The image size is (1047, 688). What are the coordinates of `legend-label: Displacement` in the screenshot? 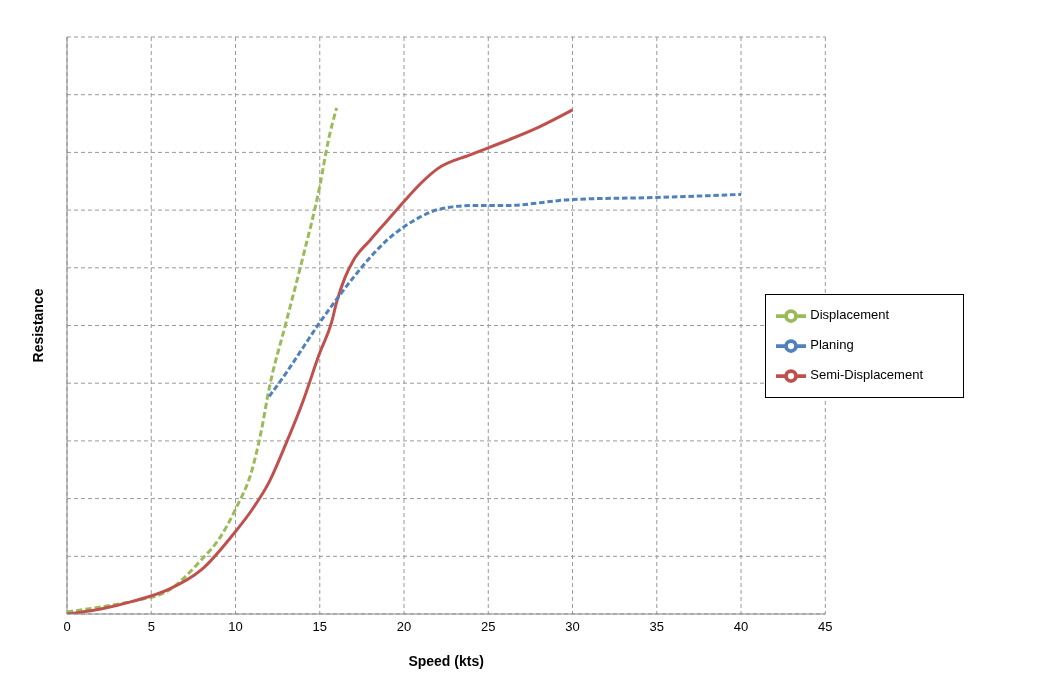 It's located at (850, 315).